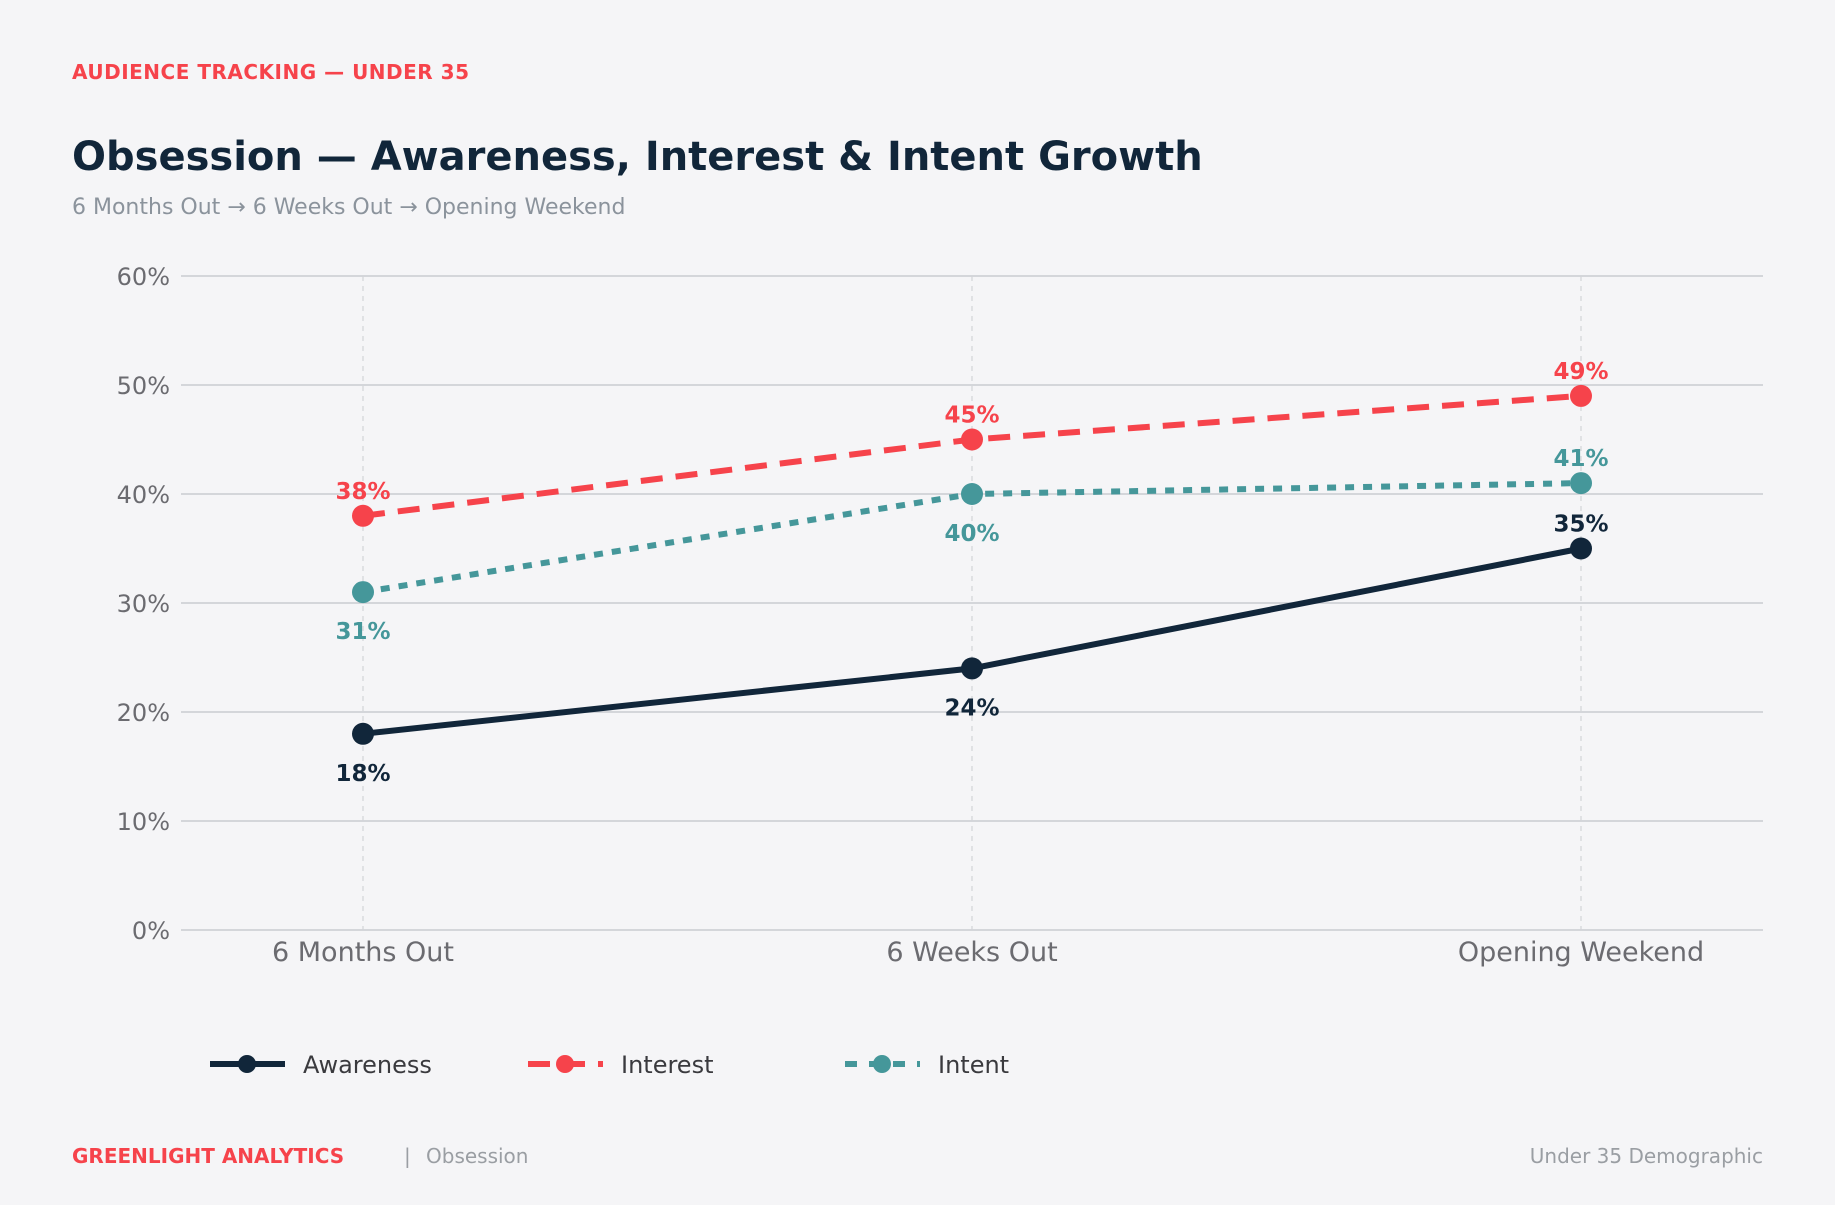 This screenshot has width=1835, height=1205. I want to click on data-label-intent: 40%, so click(971, 534).